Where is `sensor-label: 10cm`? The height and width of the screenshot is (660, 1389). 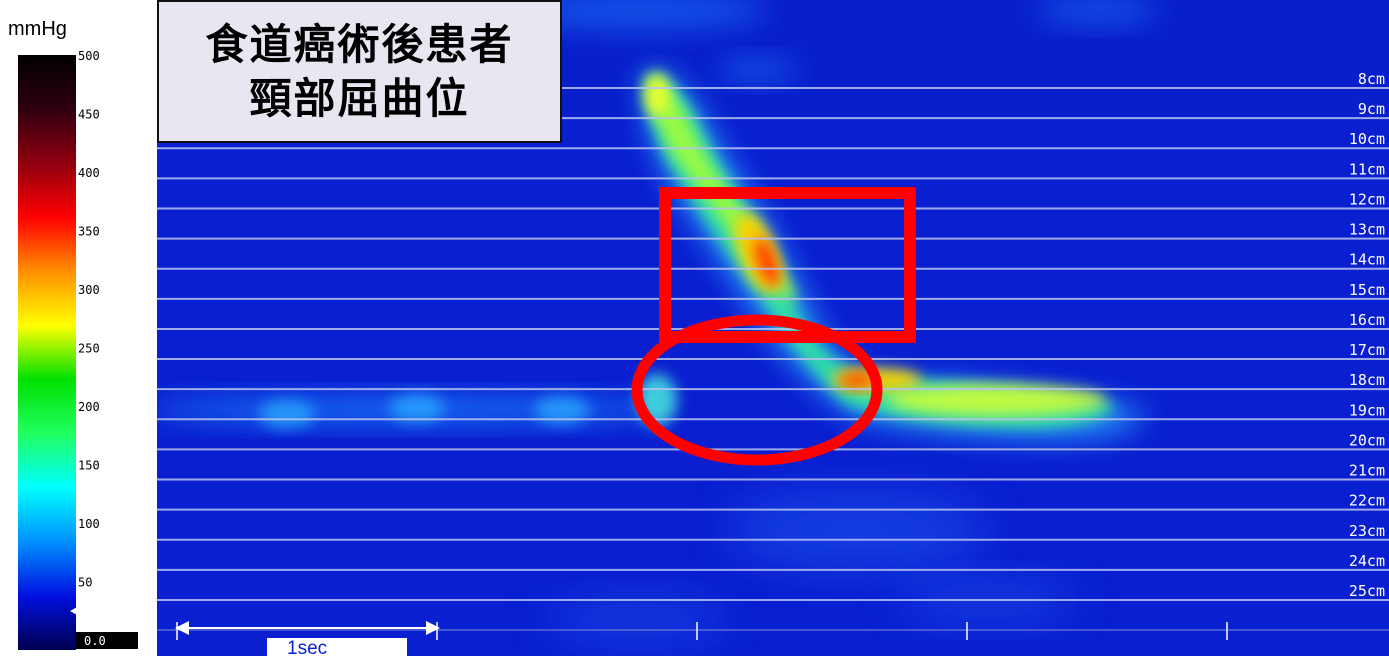
sensor-label: 10cm is located at coordinates (1367, 139).